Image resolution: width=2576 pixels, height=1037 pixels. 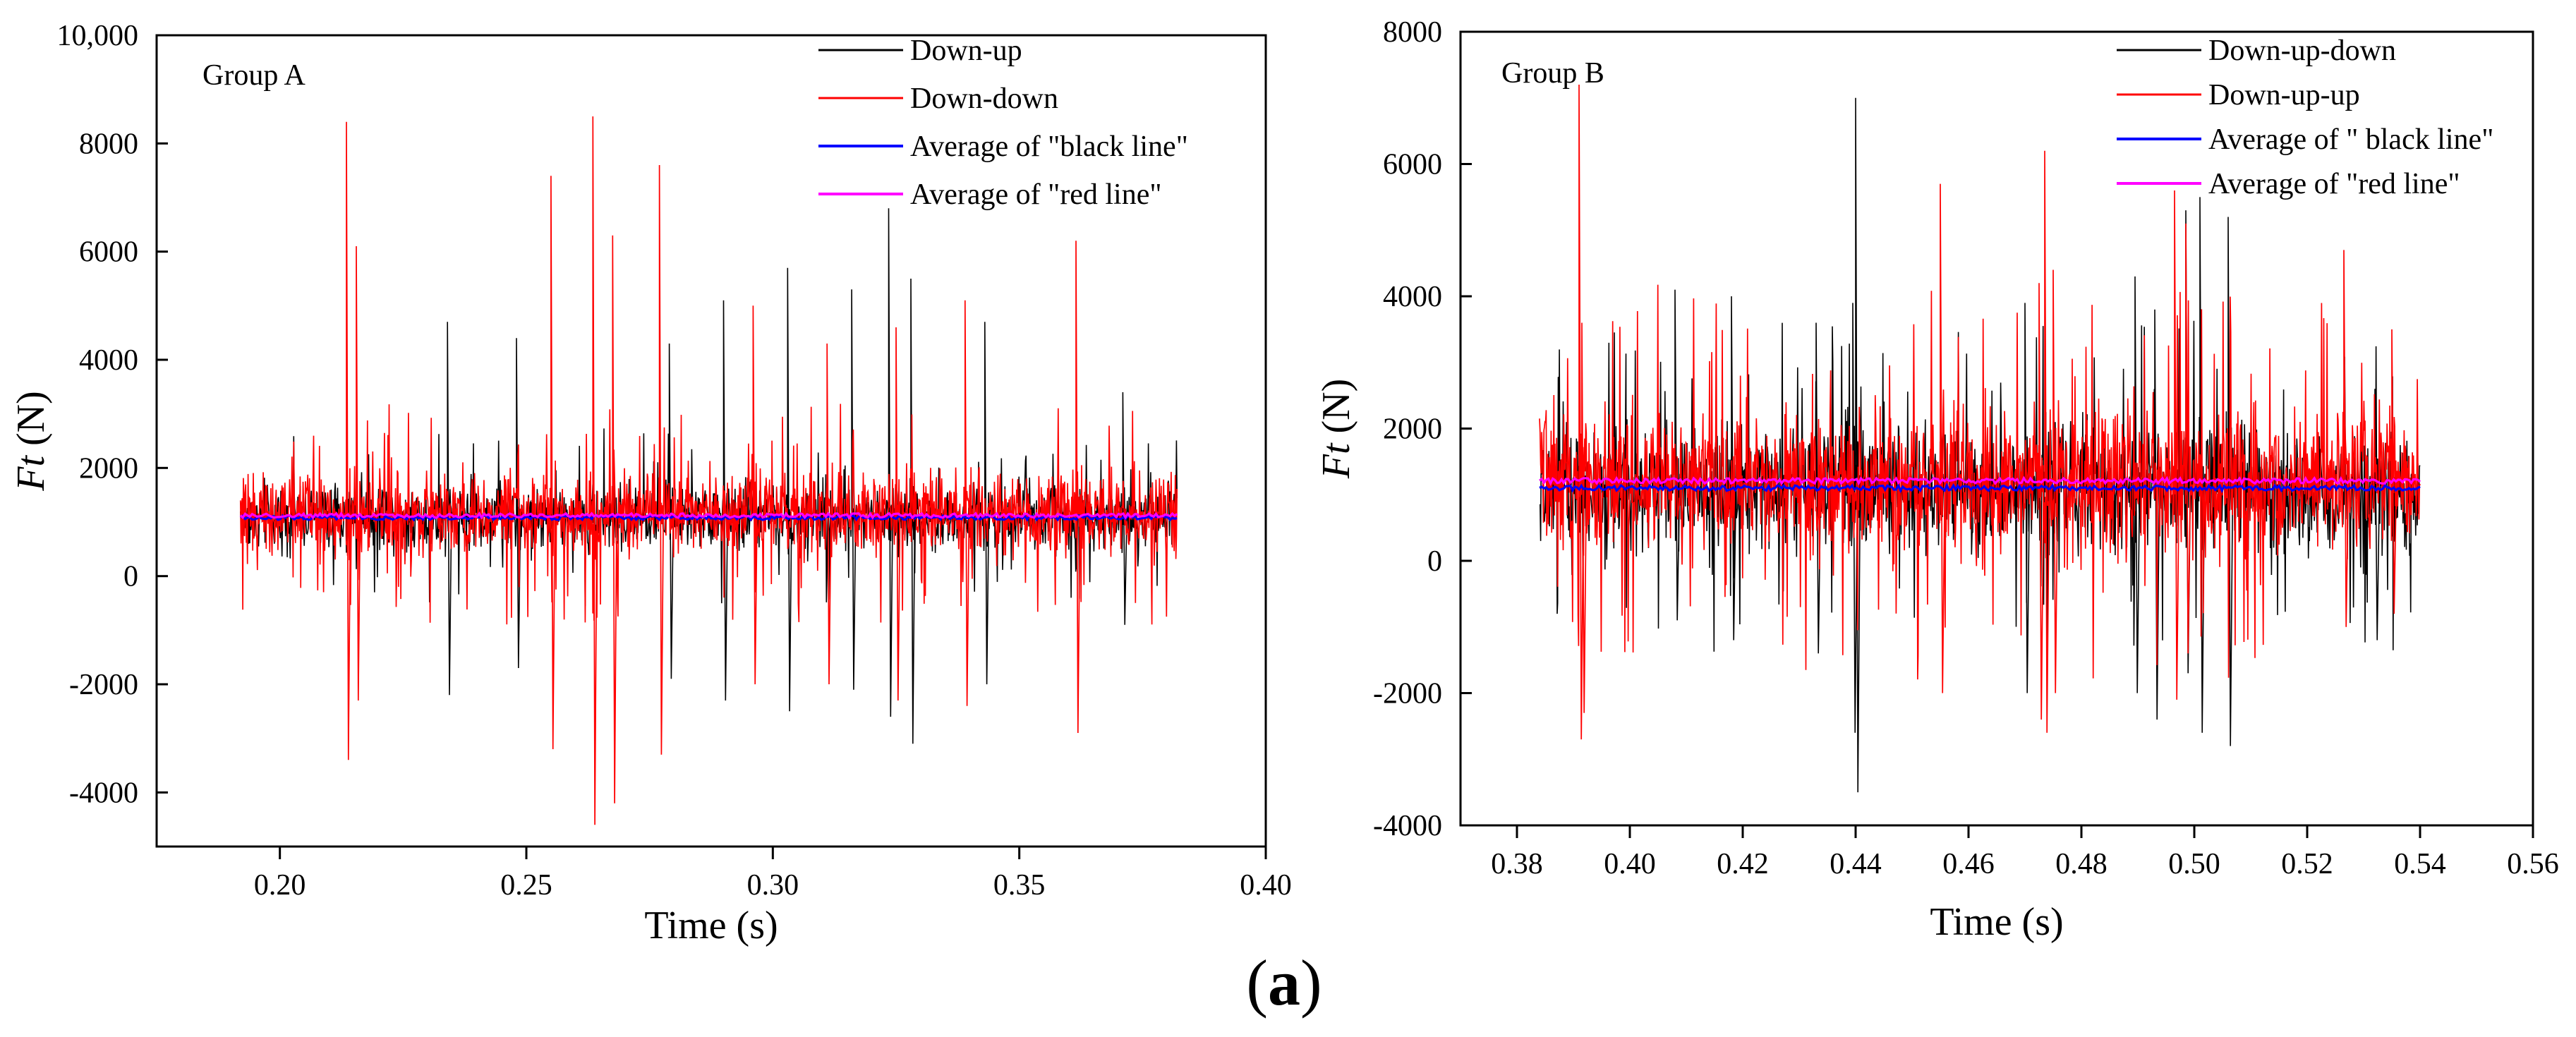 What do you see at coordinates (98, 36) in the screenshot?
I see `y-tick-label: 10,000` at bounding box center [98, 36].